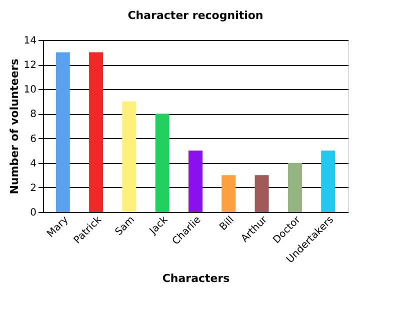 This screenshot has height=328, width=409. I want to click on y-tick-label: 8, so click(33, 114).